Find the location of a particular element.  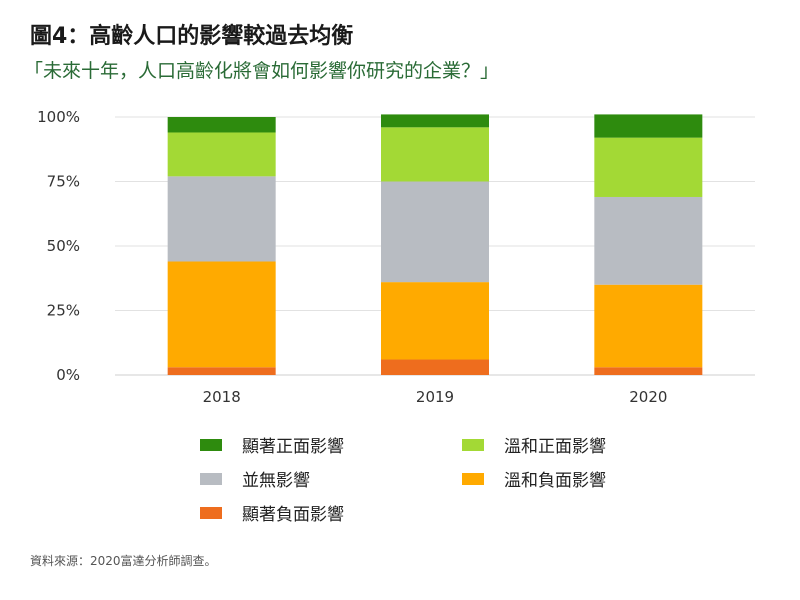

chart-title: 圖4：高齡人口的影響較過去均衡 is located at coordinates (192, 36).